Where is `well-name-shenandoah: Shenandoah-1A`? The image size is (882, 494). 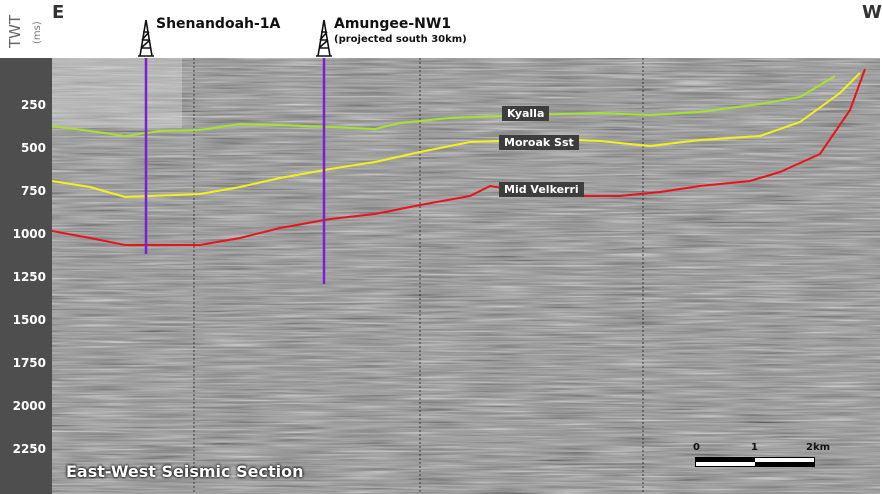 well-name-shenandoah: Shenandoah-1A is located at coordinates (218, 24).